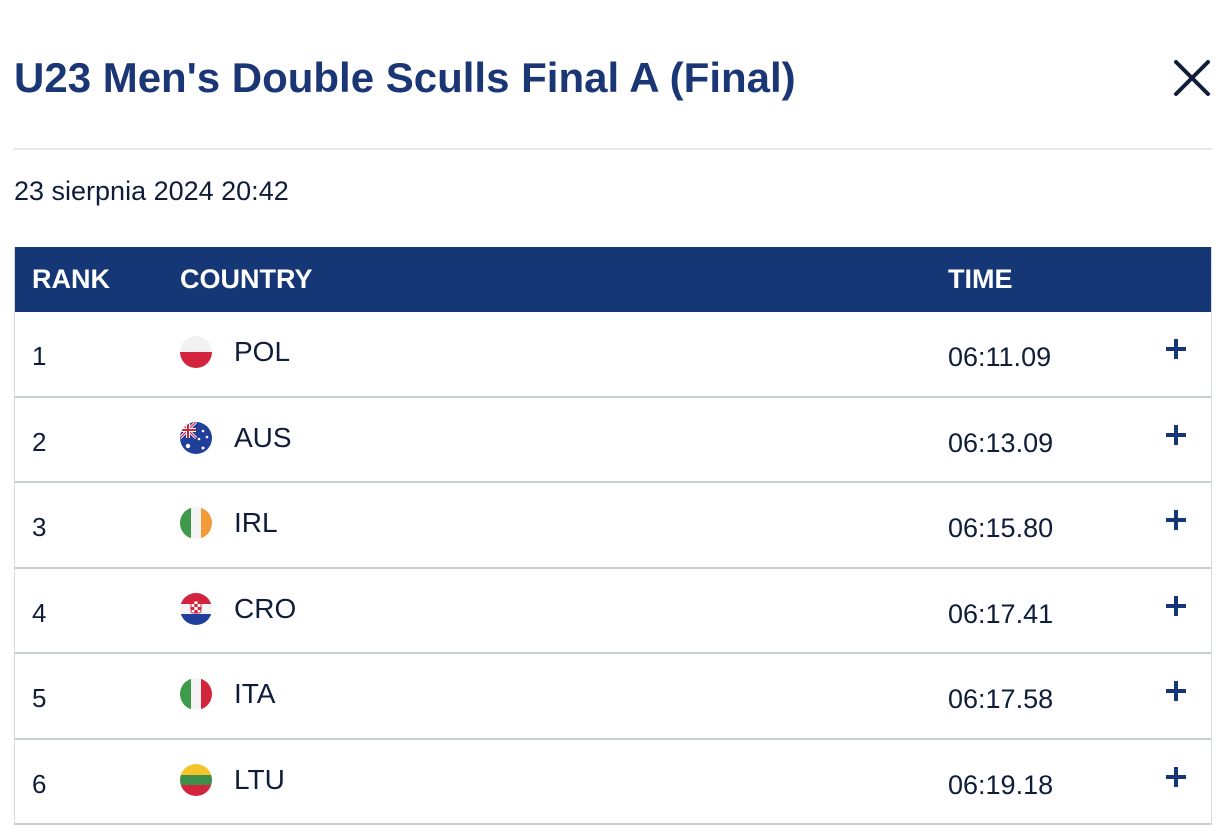  I want to click on flag-croatia-icon, so click(196, 608).